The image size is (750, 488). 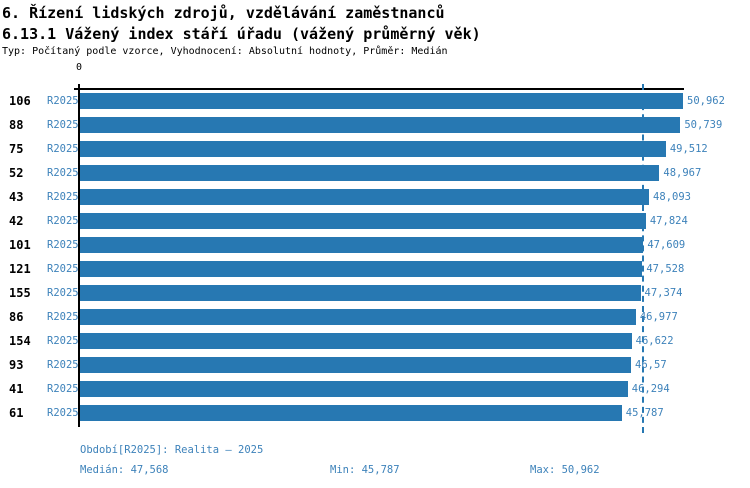 I want to click on footer-period-info: Období[R2025]: Realita – 2025, so click(x=172, y=450).